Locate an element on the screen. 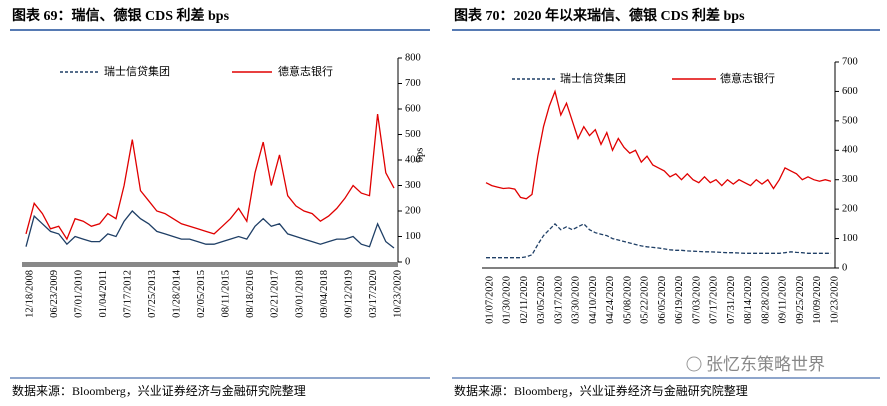 This screenshot has width=887, height=406. x-tick-label: 07/17/2020 is located at coordinates (714, 300).